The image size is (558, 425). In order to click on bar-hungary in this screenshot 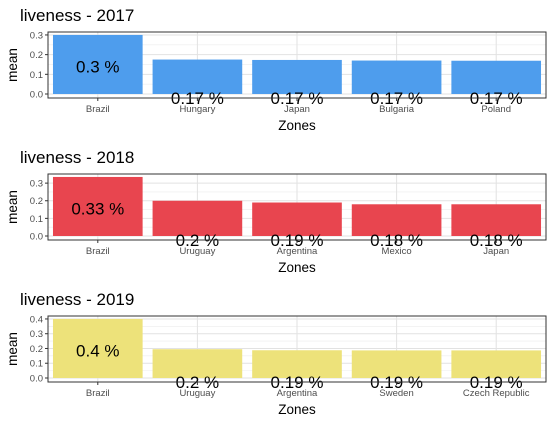, I will do `click(197, 76)`.